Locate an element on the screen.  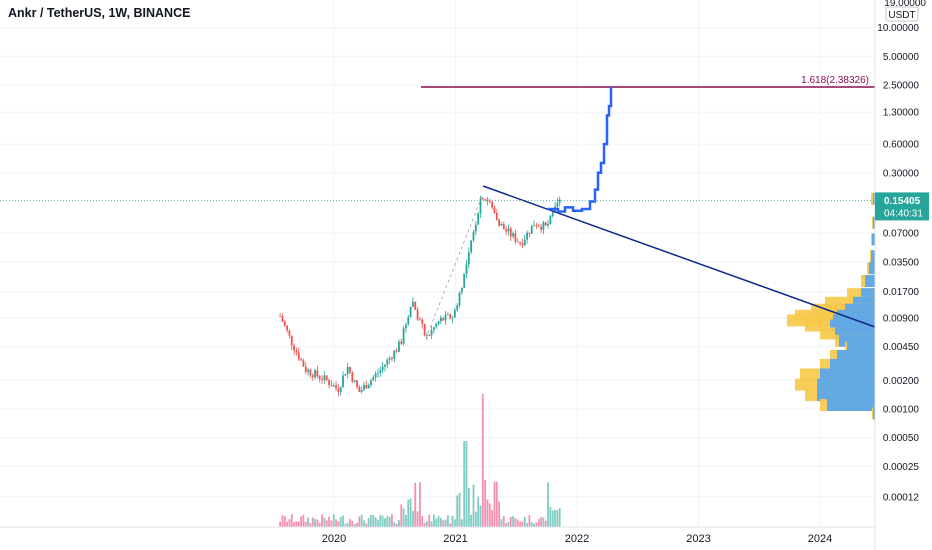
price-tick-label: 0.01700 is located at coordinates (901, 292).